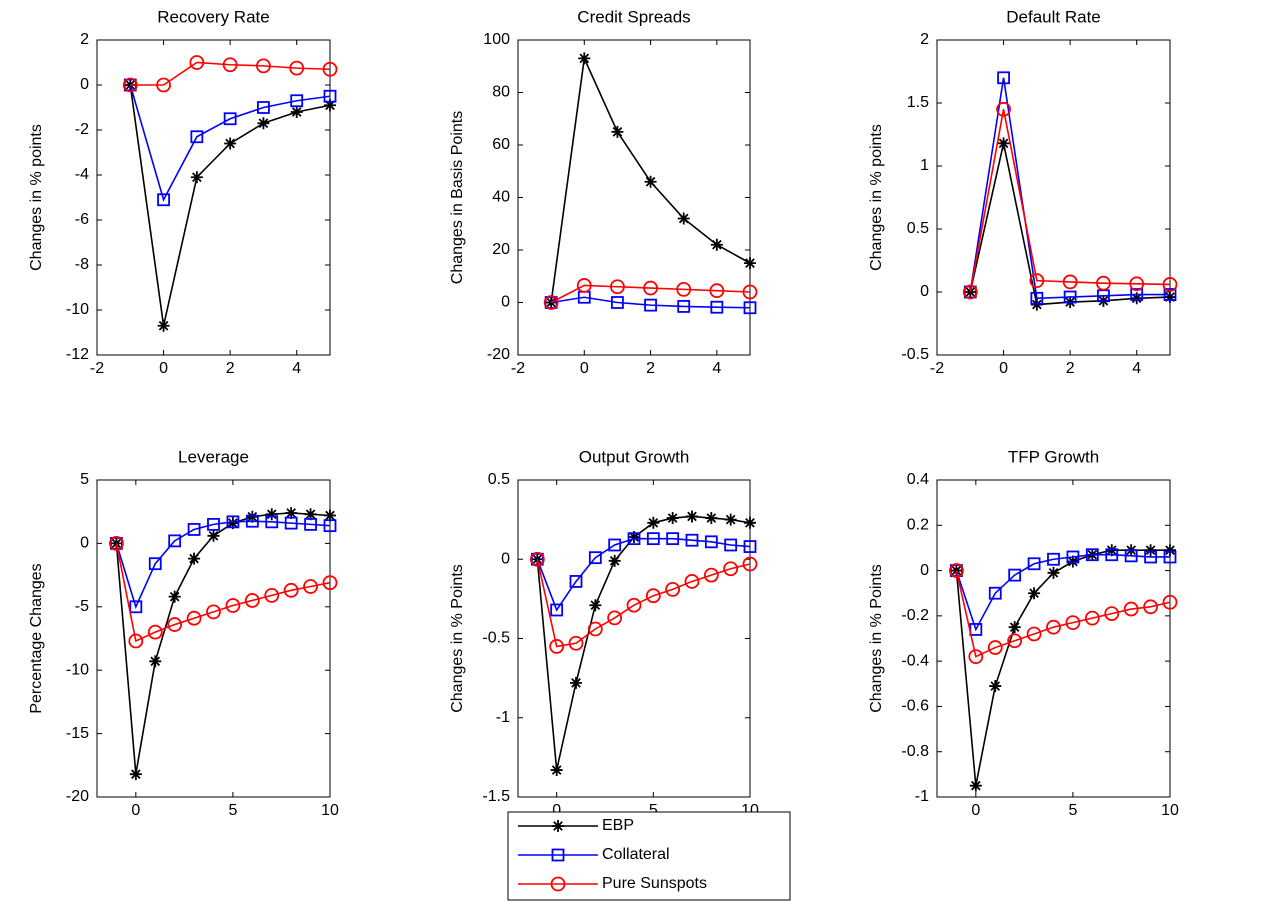  I want to click on x-tick-label: 10, so click(1170, 810).